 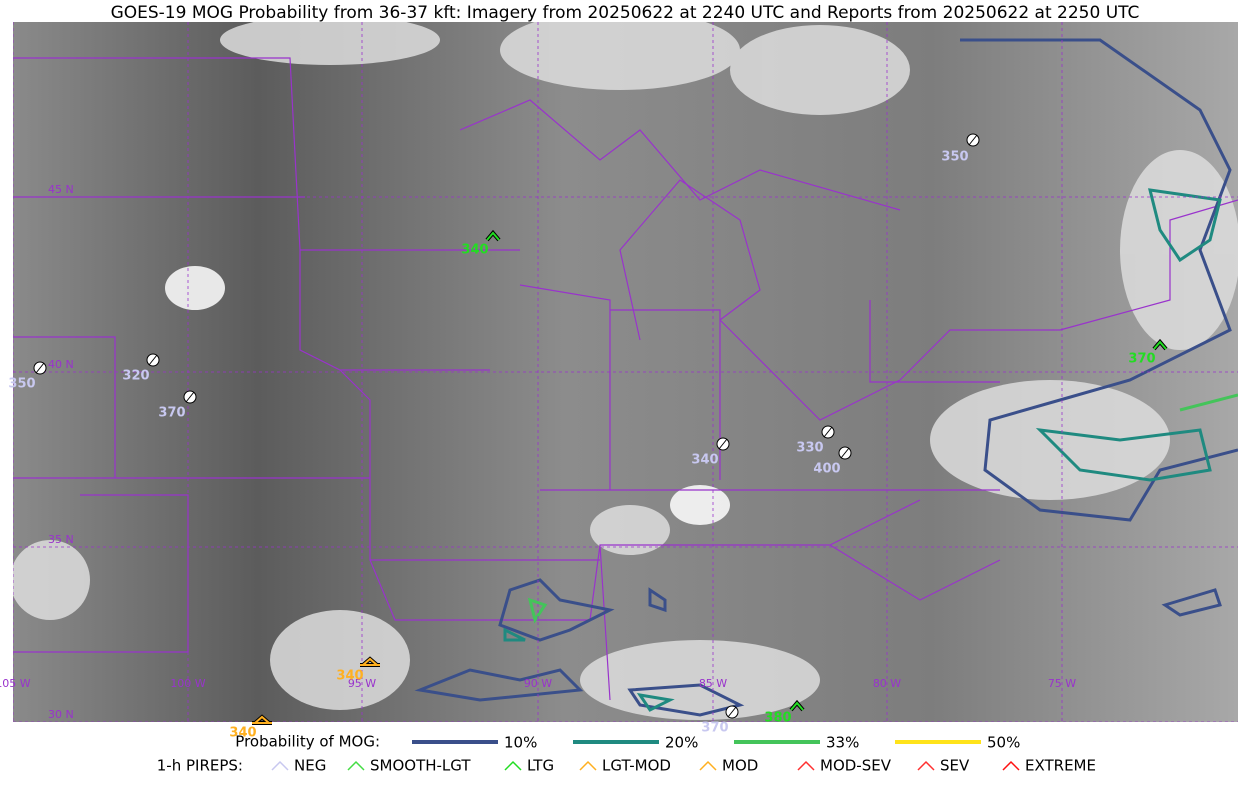 I want to click on legend-label: NEG, so click(x=310, y=766).